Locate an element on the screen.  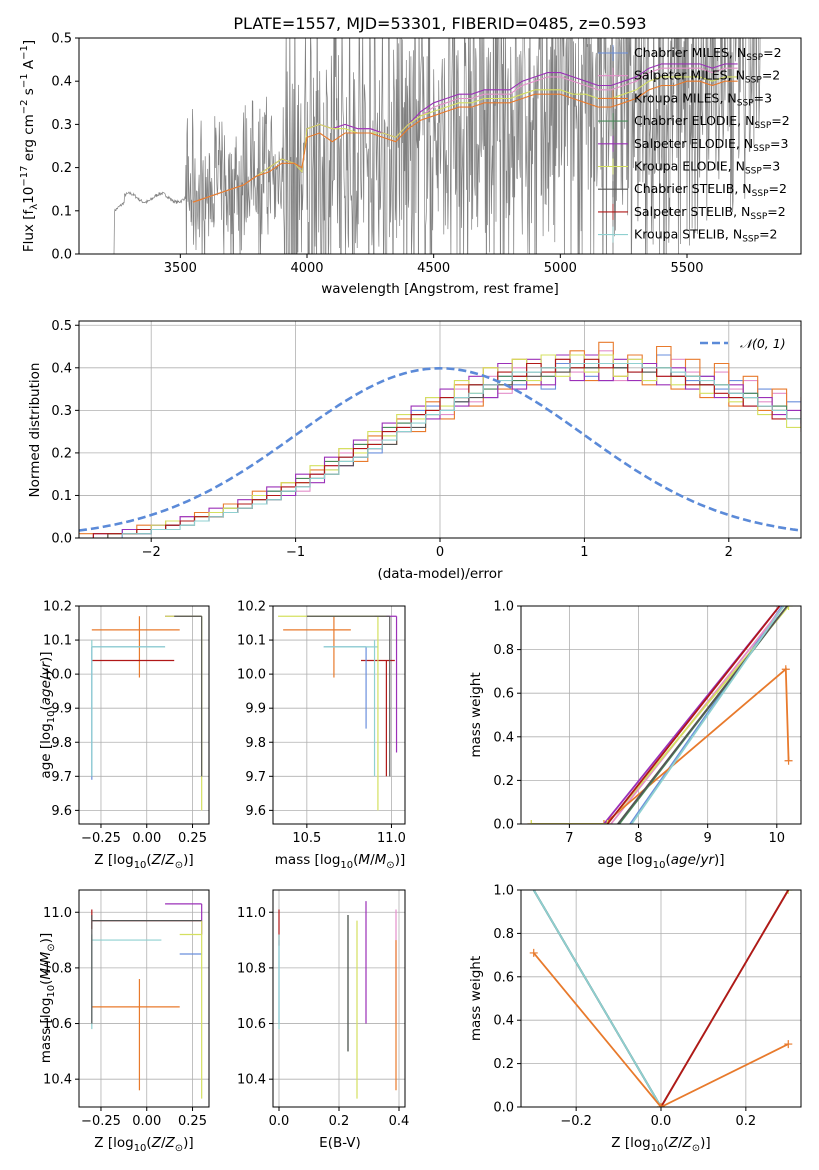
y-tick-label: 10.1 is located at coordinates (57, 641).